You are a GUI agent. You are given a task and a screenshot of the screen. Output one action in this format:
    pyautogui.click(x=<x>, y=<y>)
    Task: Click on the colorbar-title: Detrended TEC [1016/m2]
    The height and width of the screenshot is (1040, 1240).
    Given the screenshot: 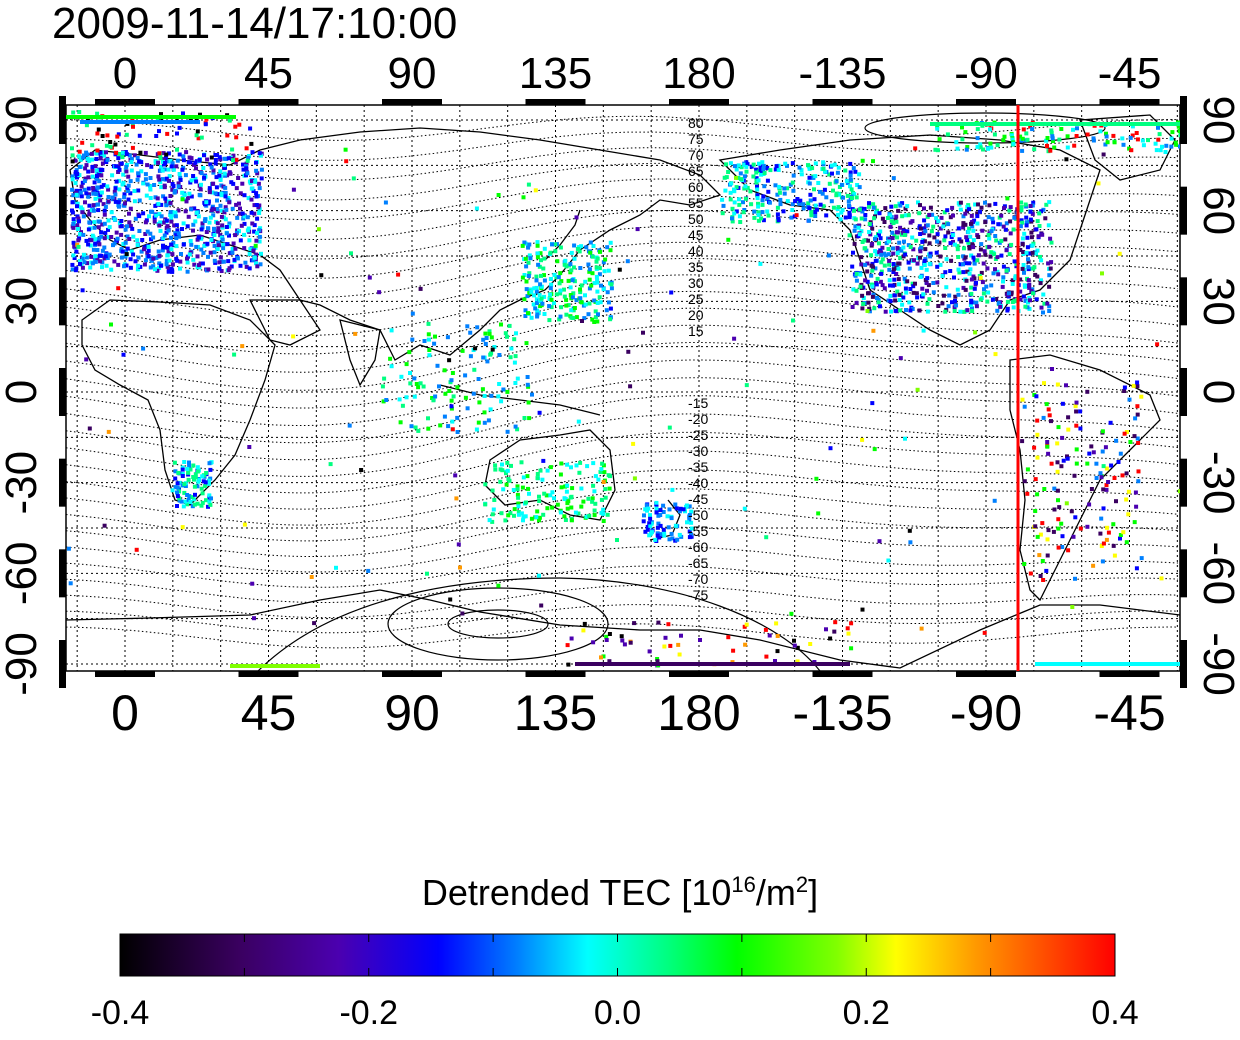 What is the action you would take?
    pyautogui.click(x=620, y=892)
    